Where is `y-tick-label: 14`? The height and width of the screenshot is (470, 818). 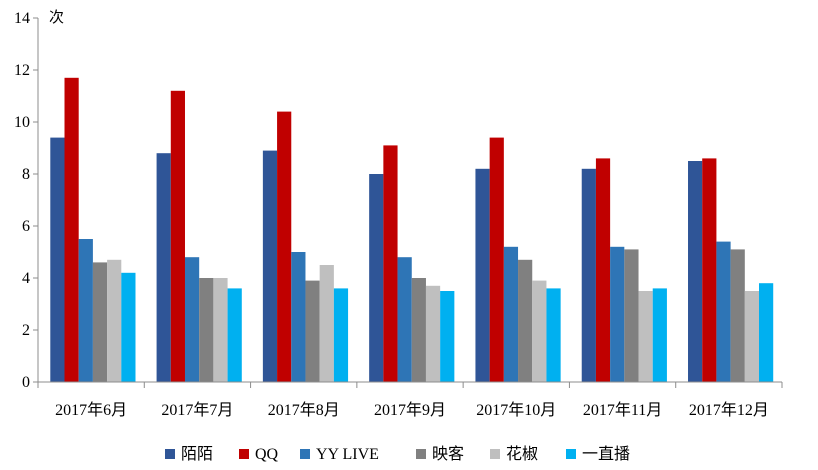 y-tick-label: 14 is located at coordinates (22, 18).